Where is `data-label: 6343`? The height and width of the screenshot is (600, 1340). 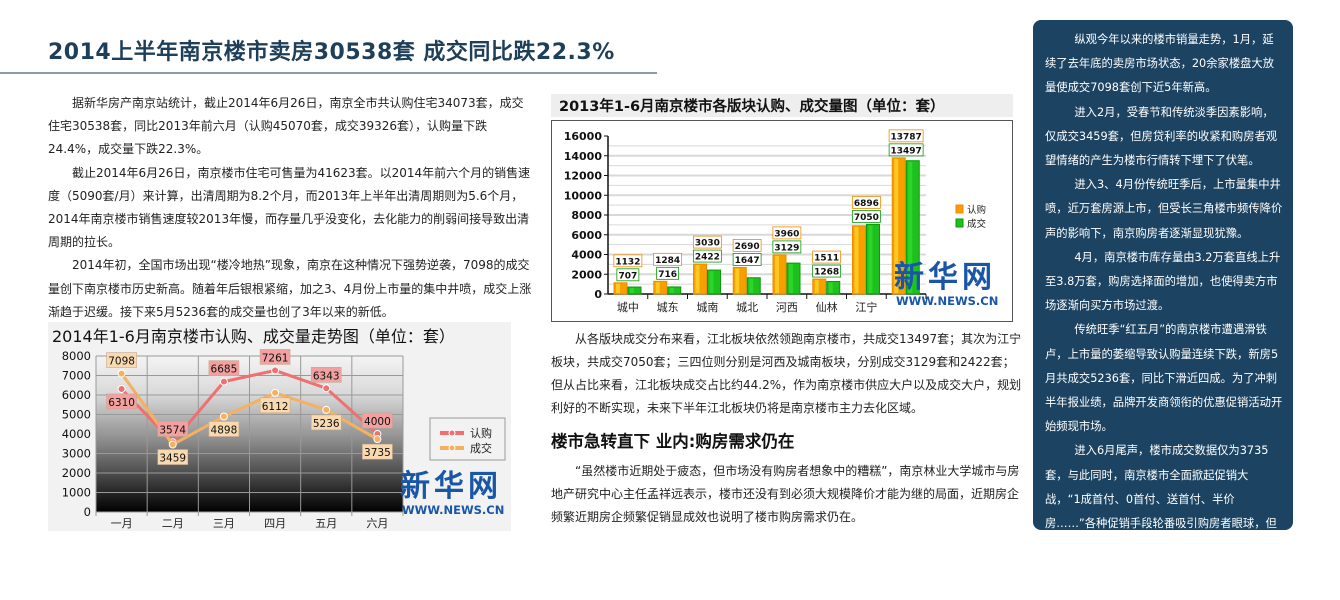 data-label: 6343 is located at coordinates (326, 376).